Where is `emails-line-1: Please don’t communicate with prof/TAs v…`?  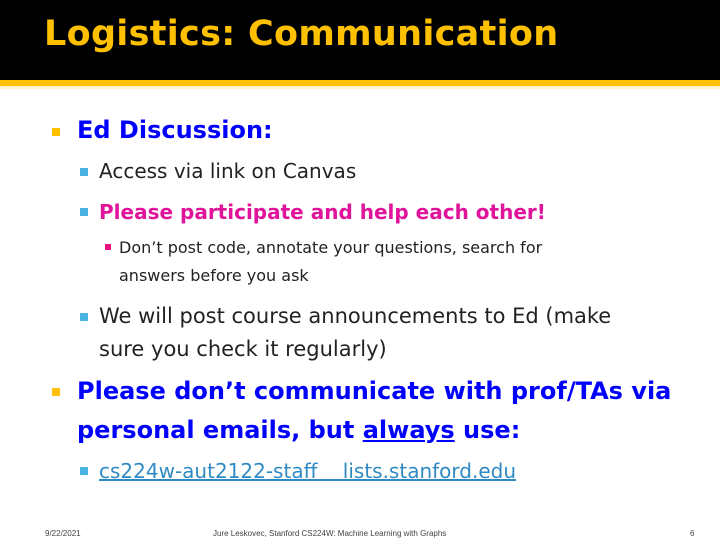
emails-line-1: Please don’t communicate with prof/TAs v… is located at coordinates (374, 391).